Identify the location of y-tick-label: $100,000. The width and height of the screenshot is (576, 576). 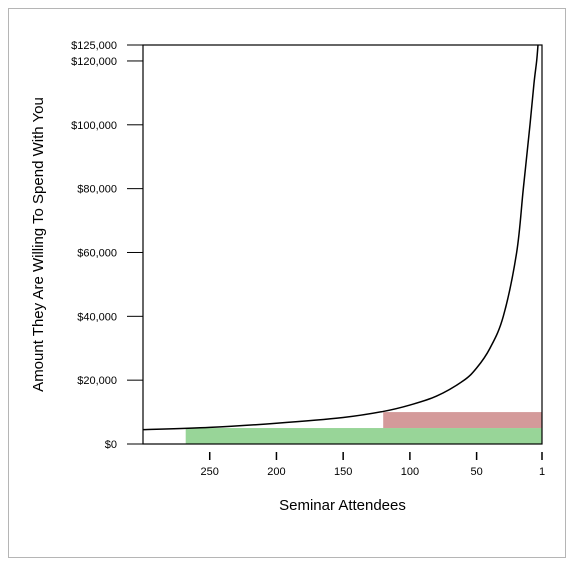
(94, 126).